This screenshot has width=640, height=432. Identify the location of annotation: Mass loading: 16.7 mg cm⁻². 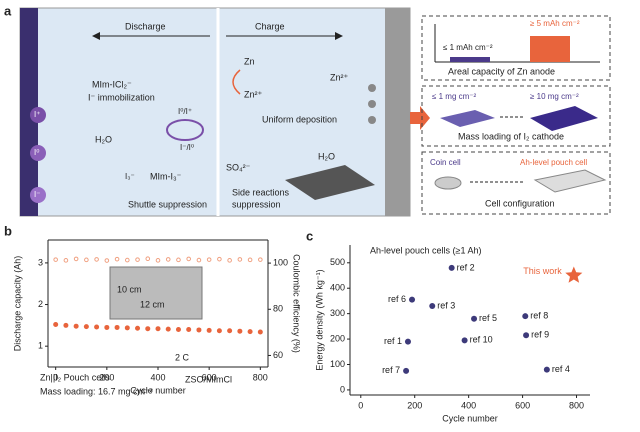
(96, 391).